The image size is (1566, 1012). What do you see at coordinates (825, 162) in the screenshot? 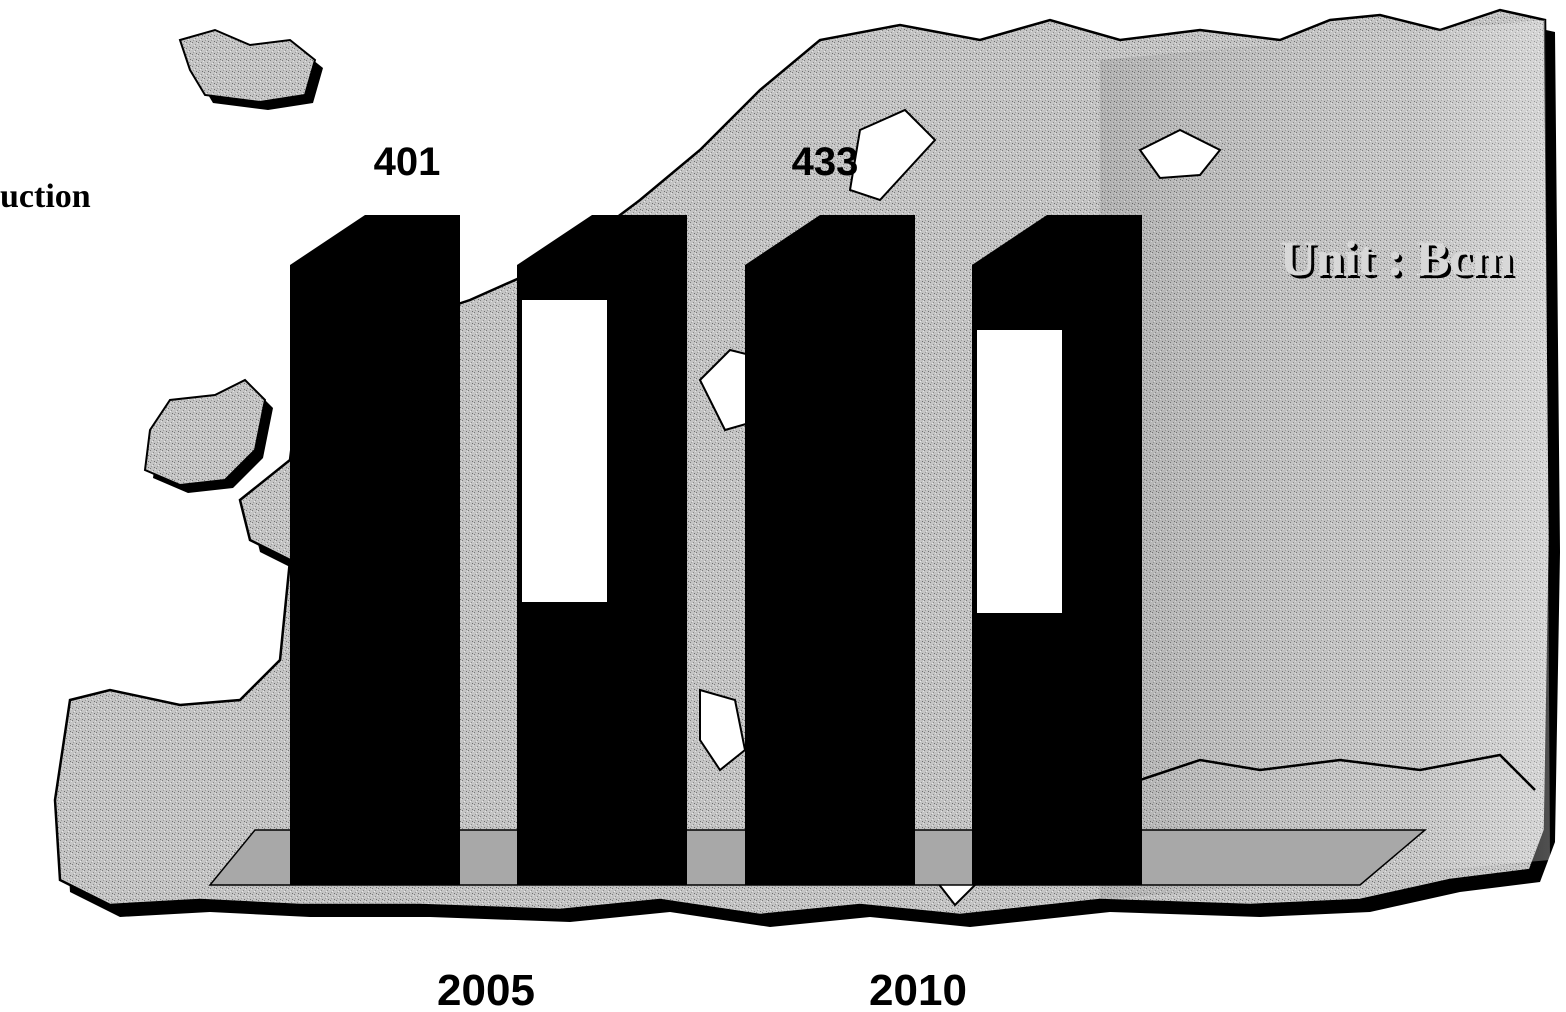
I see `data-label-2010: 433` at bounding box center [825, 162].